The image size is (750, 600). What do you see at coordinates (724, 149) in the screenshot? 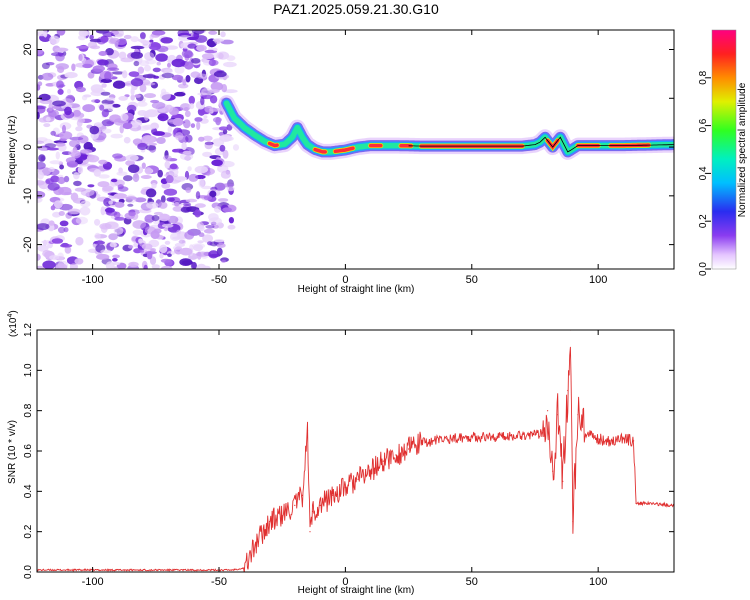
I see `colorbar-frame` at bounding box center [724, 149].